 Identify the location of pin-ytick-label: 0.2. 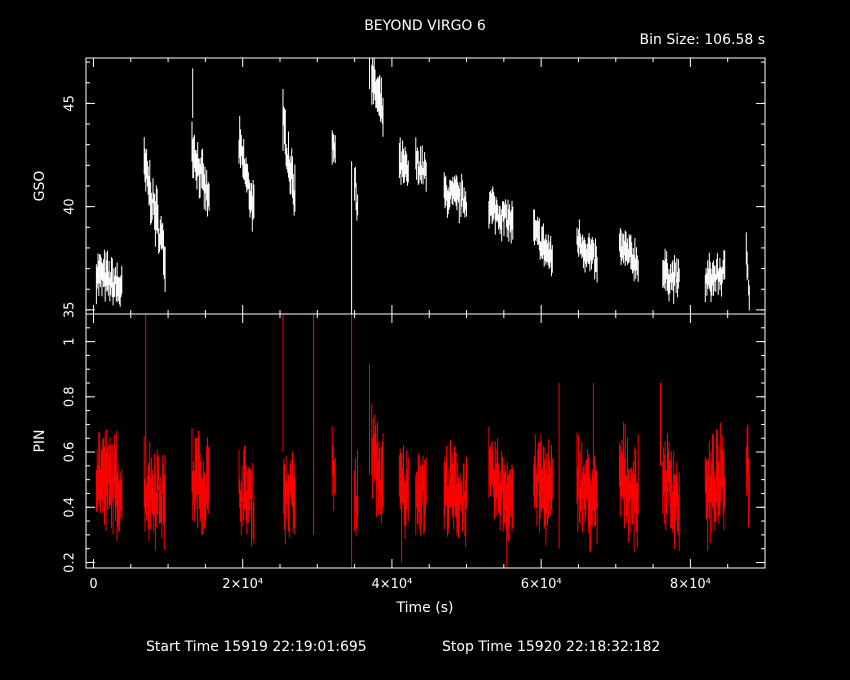
(70, 562).